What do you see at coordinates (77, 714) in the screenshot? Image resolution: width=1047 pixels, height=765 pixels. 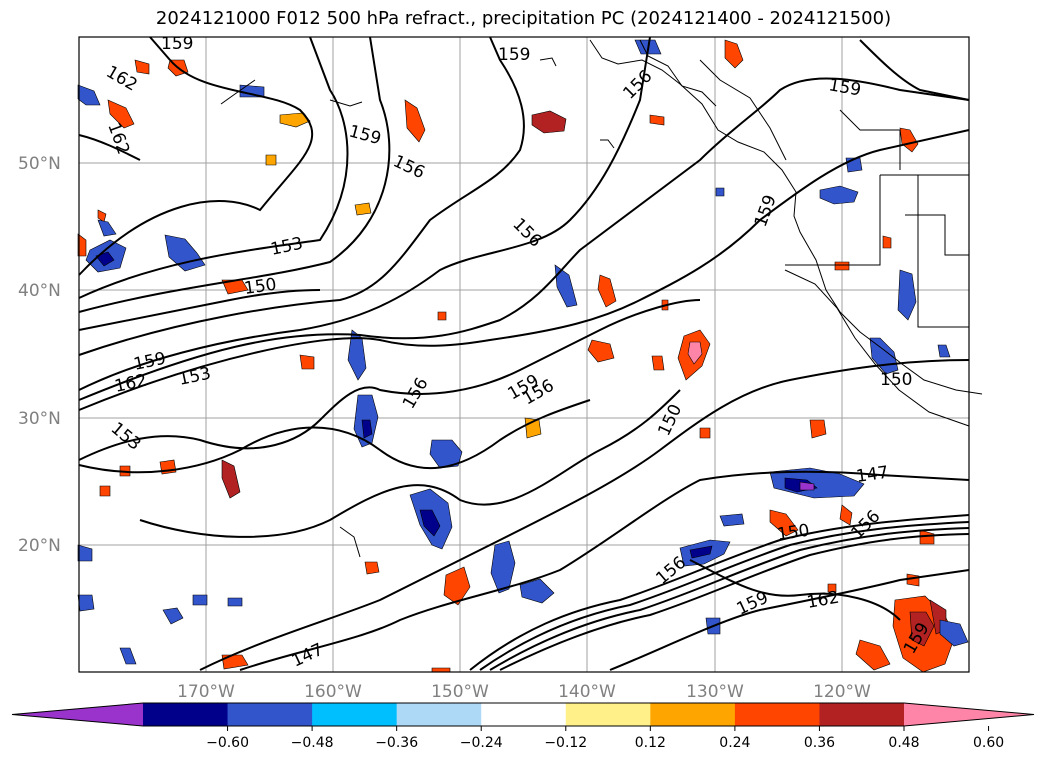 I see `colorbar-extend-low` at bounding box center [77, 714].